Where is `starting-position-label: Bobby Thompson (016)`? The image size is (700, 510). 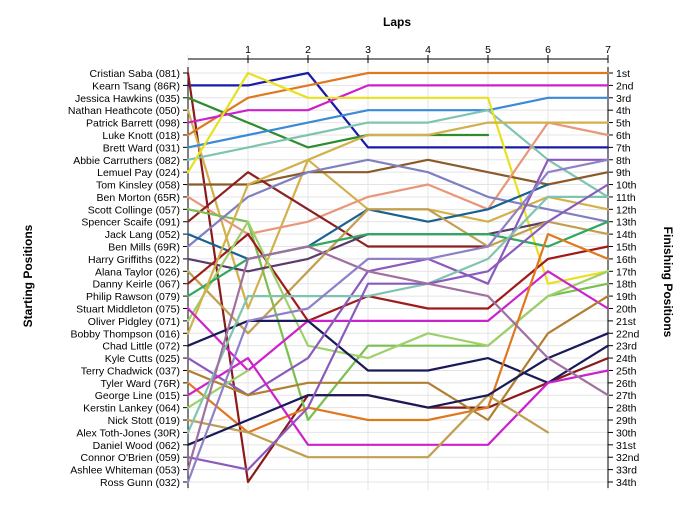 starting-position-label: Bobby Thompson (016) is located at coordinates (125, 334).